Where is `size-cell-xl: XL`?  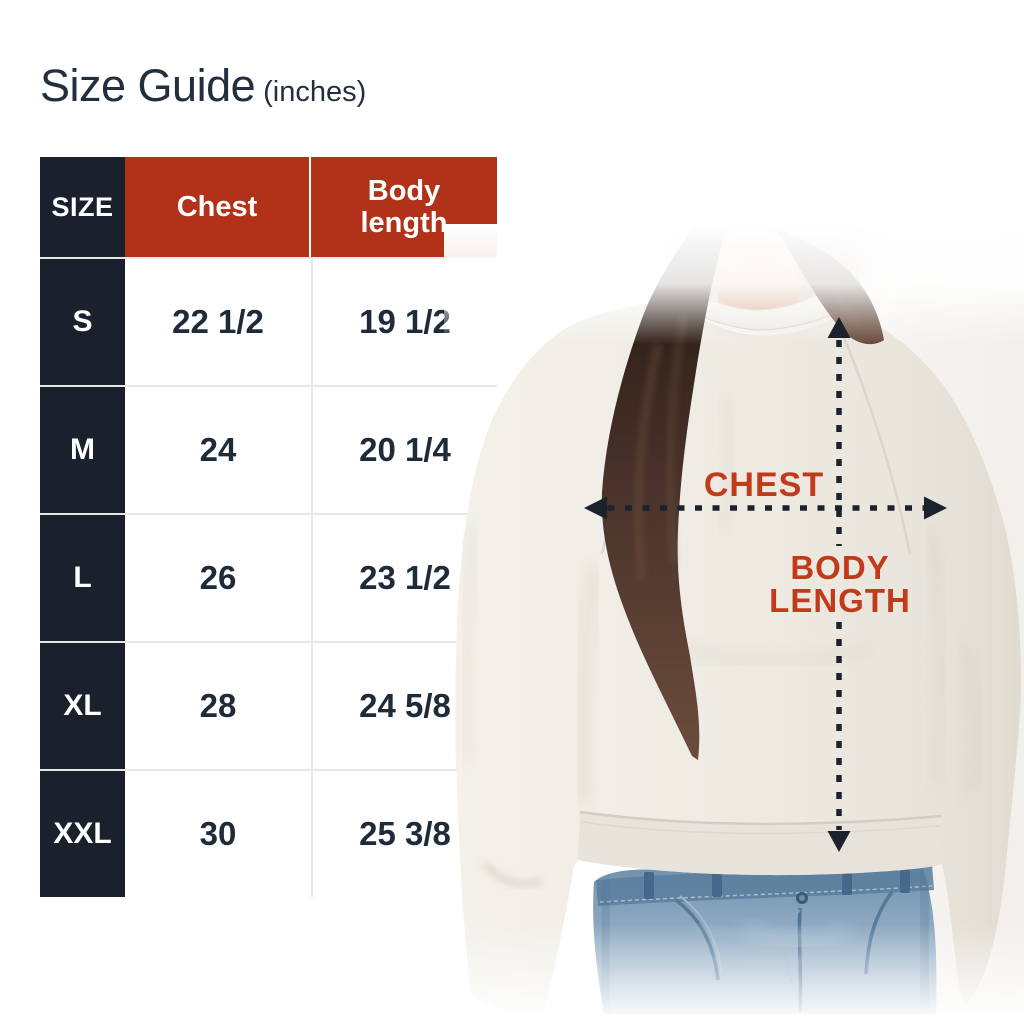 size-cell-xl: XL is located at coordinates (82, 705).